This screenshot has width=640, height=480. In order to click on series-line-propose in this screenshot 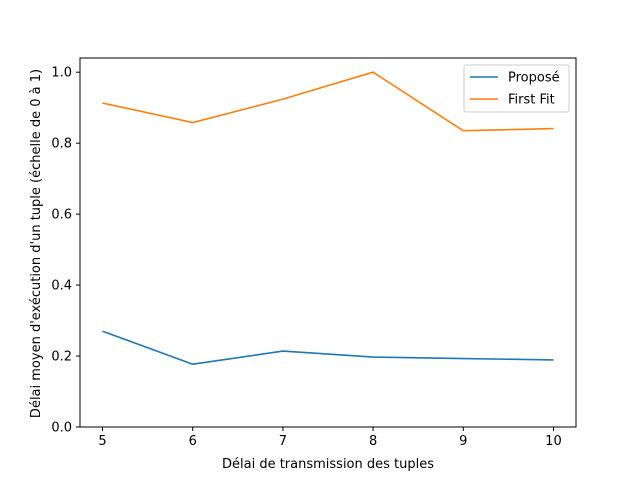, I will do `click(328, 347)`.